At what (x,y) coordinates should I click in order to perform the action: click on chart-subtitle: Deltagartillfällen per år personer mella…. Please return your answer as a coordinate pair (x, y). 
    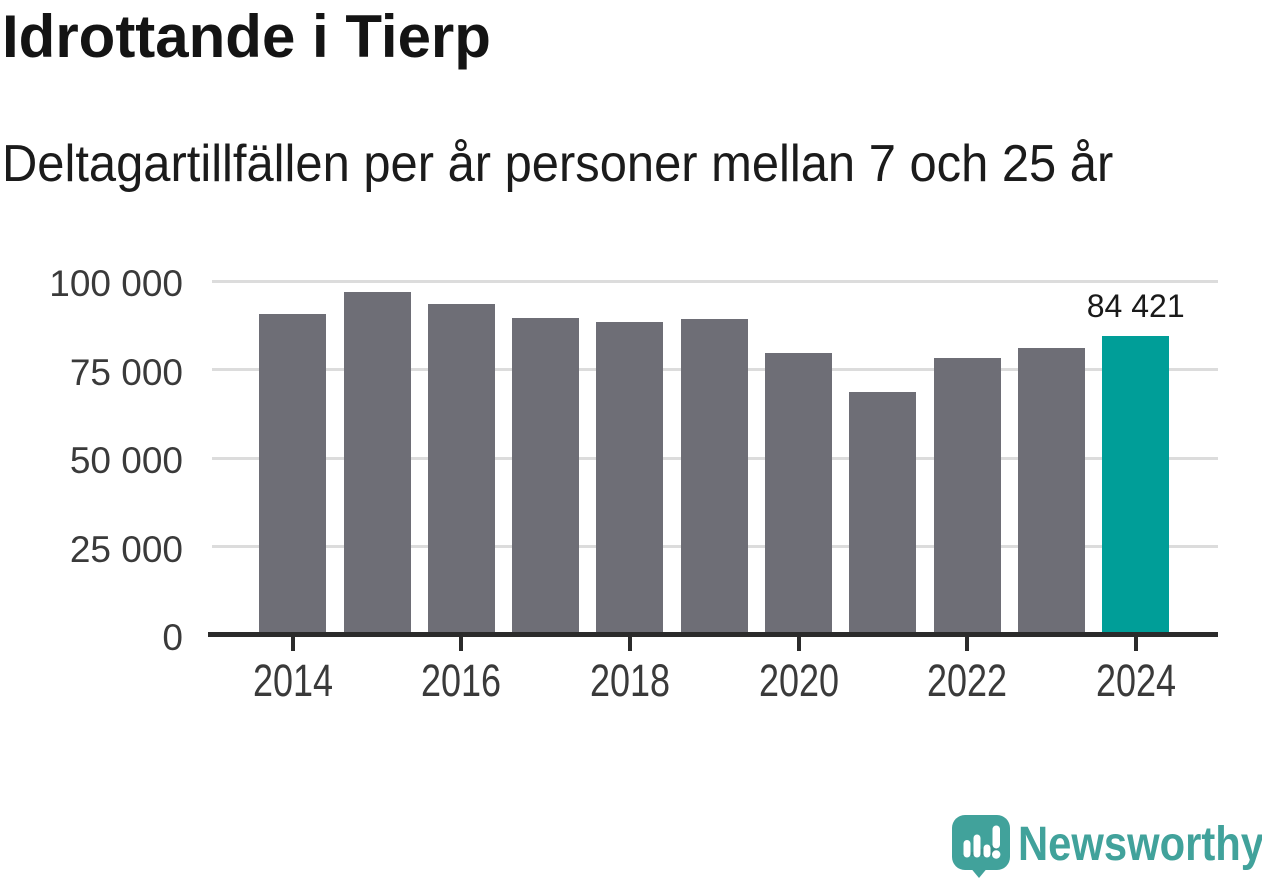
    Looking at the image, I should click on (558, 164).